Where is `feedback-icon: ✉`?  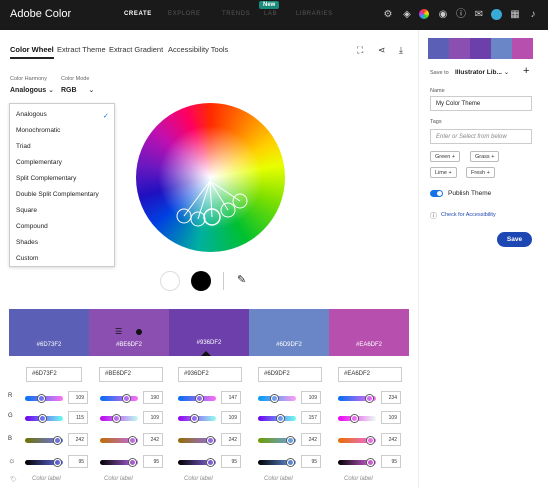
feedback-icon: ✉ is located at coordinates (479, 14).